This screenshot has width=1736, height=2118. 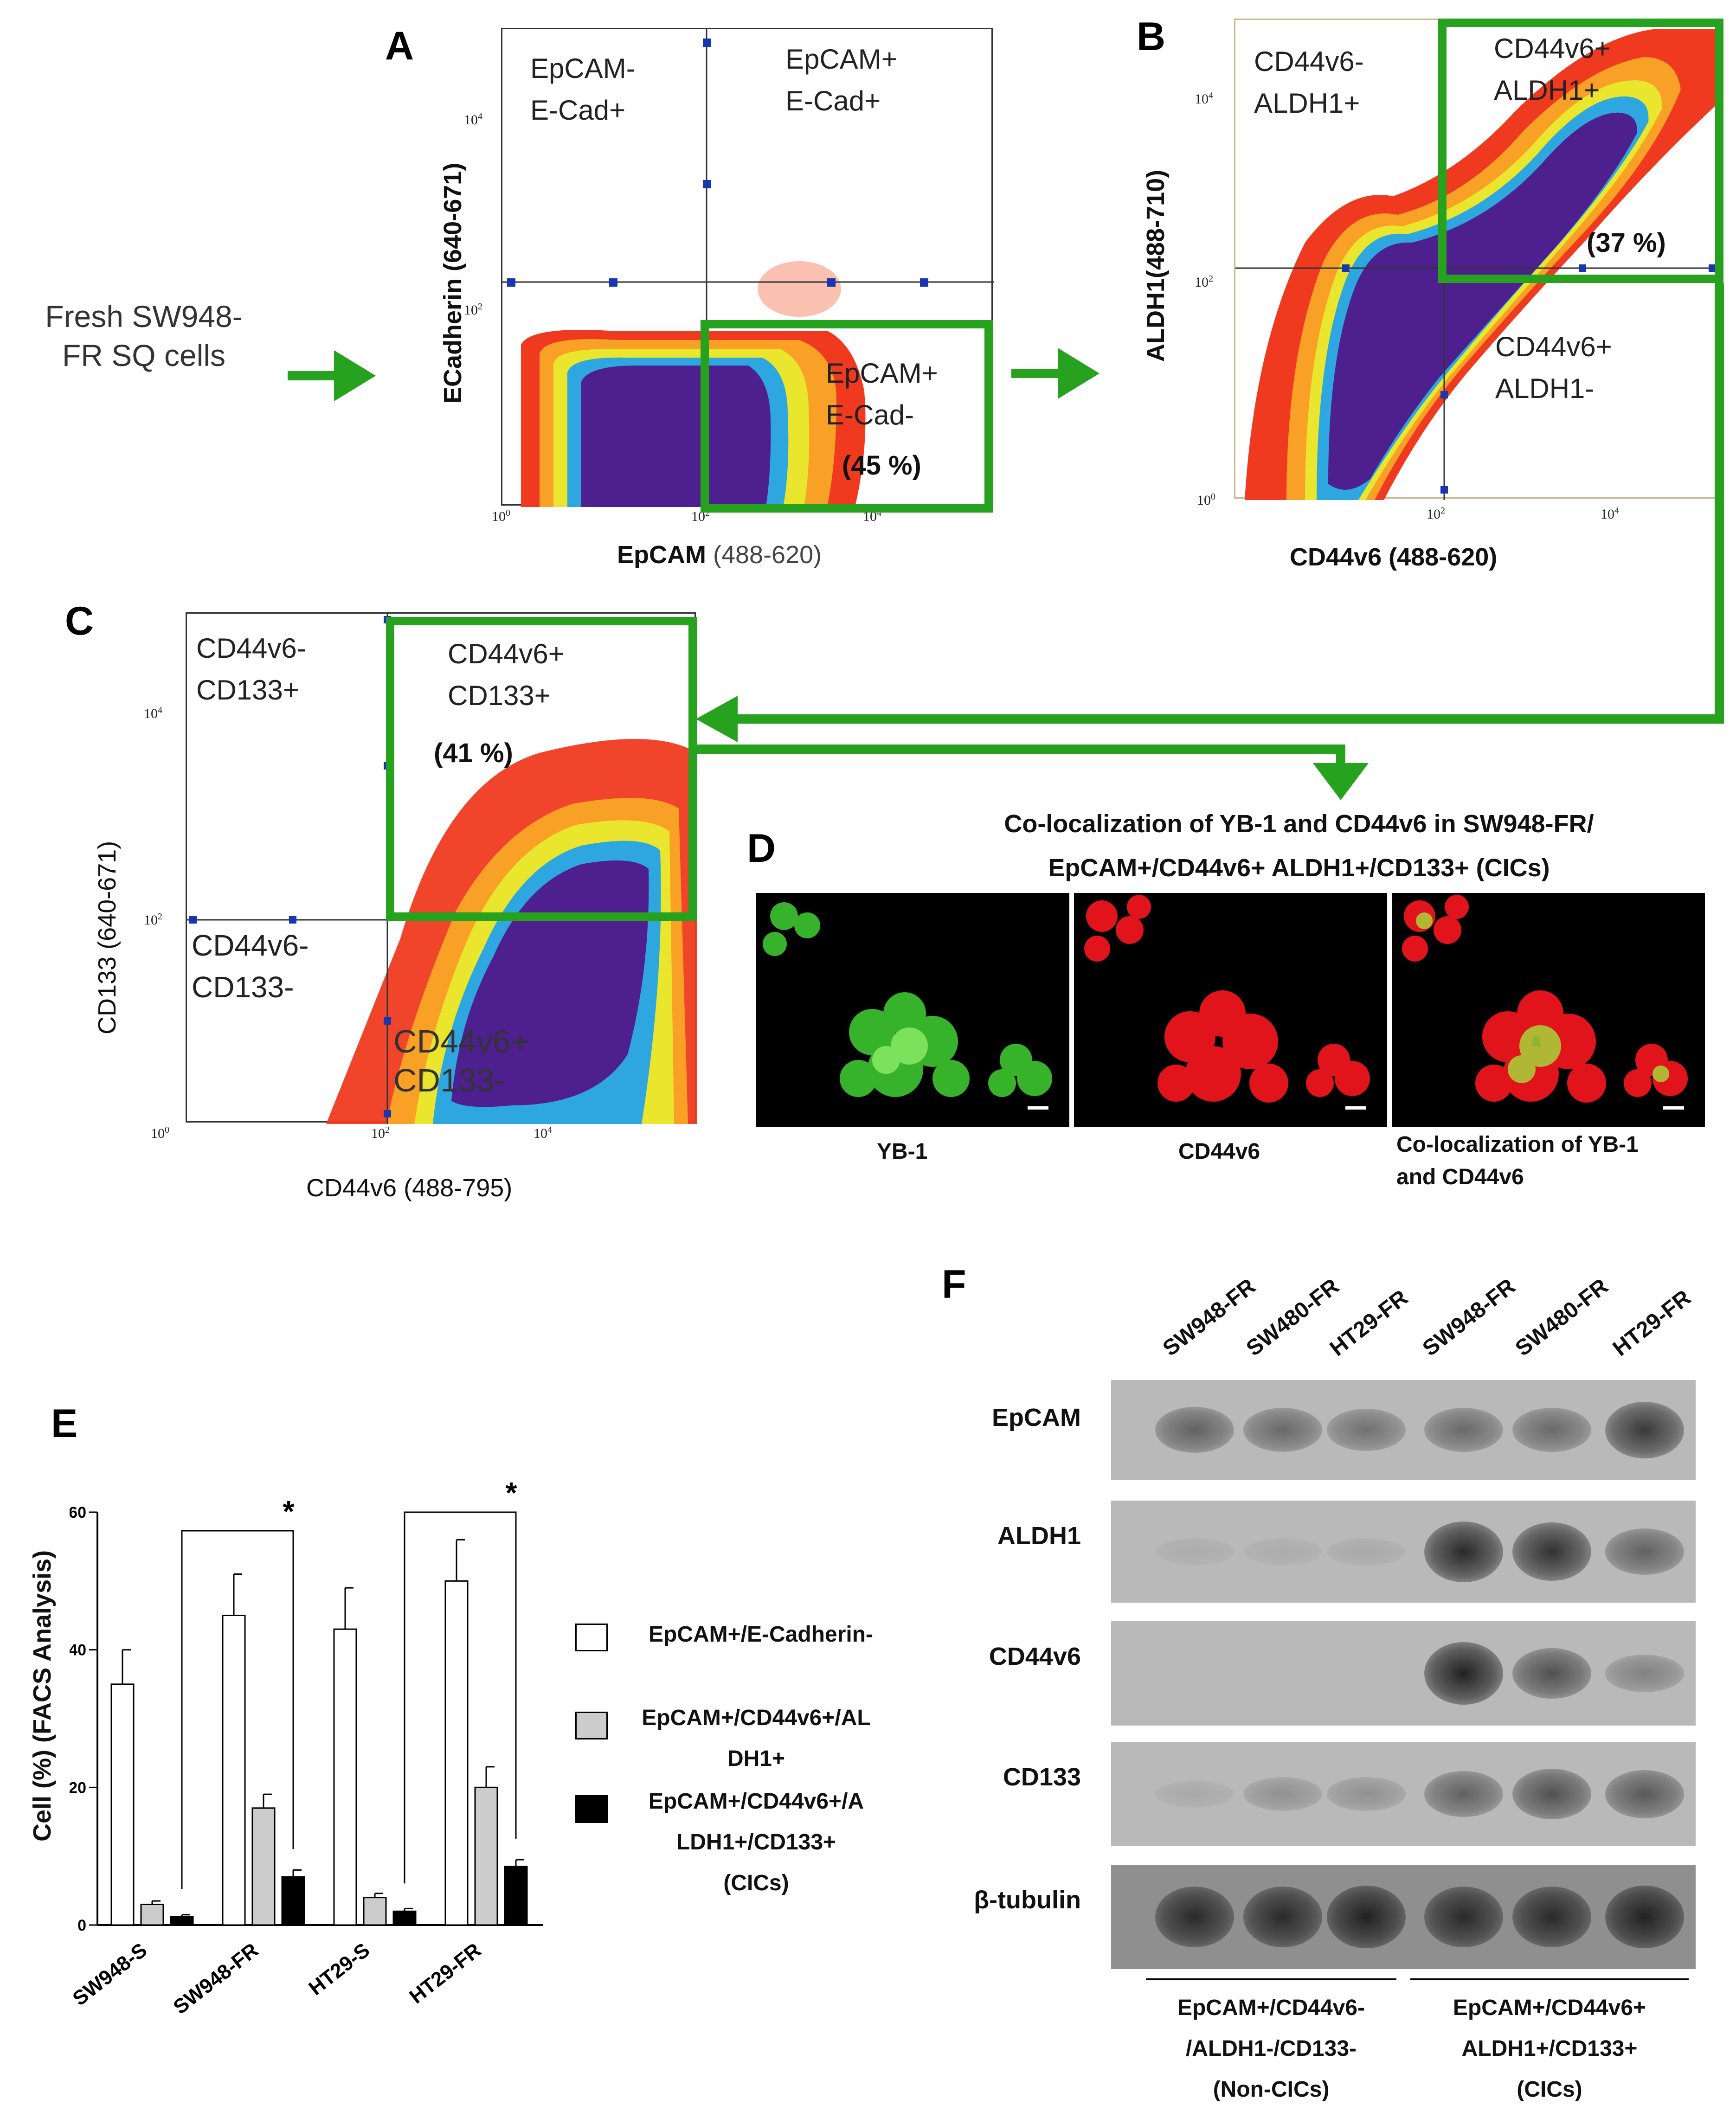 I want to click on group-label-noncics: EpCAM+/CD44v6- /ALDH1-/CD133- (Non-CICs), so click(x=1271, y=2049).